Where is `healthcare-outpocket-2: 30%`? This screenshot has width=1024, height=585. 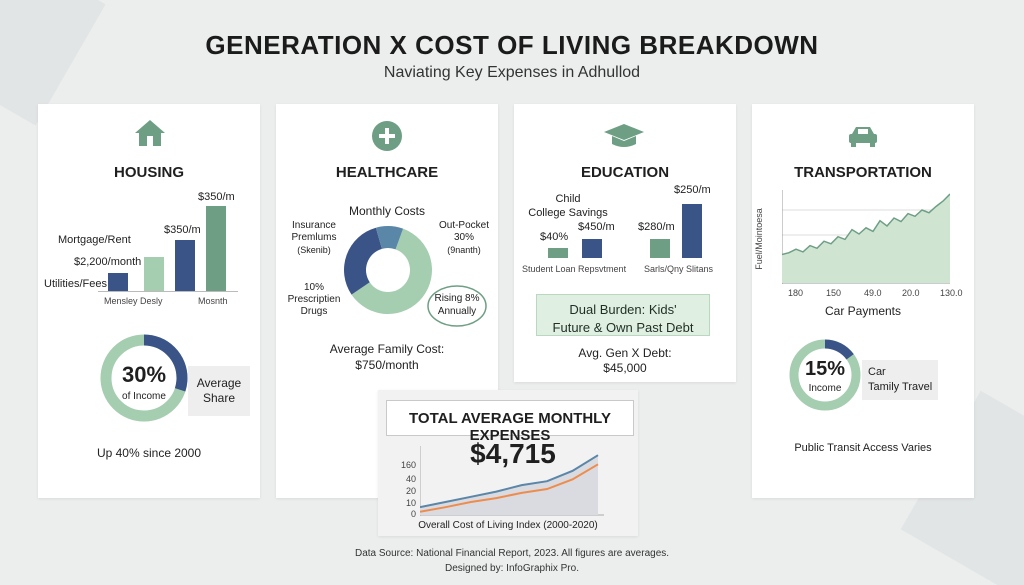
healthcare-outpocket-2: 30% is located at coordinates (463, 237).